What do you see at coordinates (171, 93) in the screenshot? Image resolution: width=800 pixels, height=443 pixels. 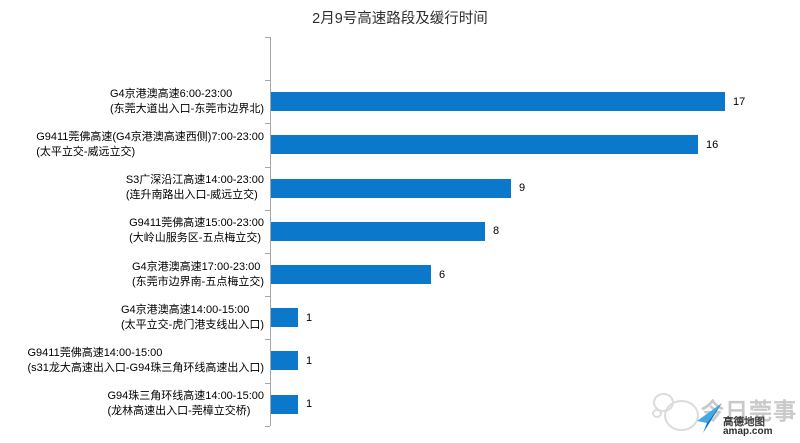 I see `category-label-line1: G4京港澳高速6:00-23:00` at bounding box center [171, 93].